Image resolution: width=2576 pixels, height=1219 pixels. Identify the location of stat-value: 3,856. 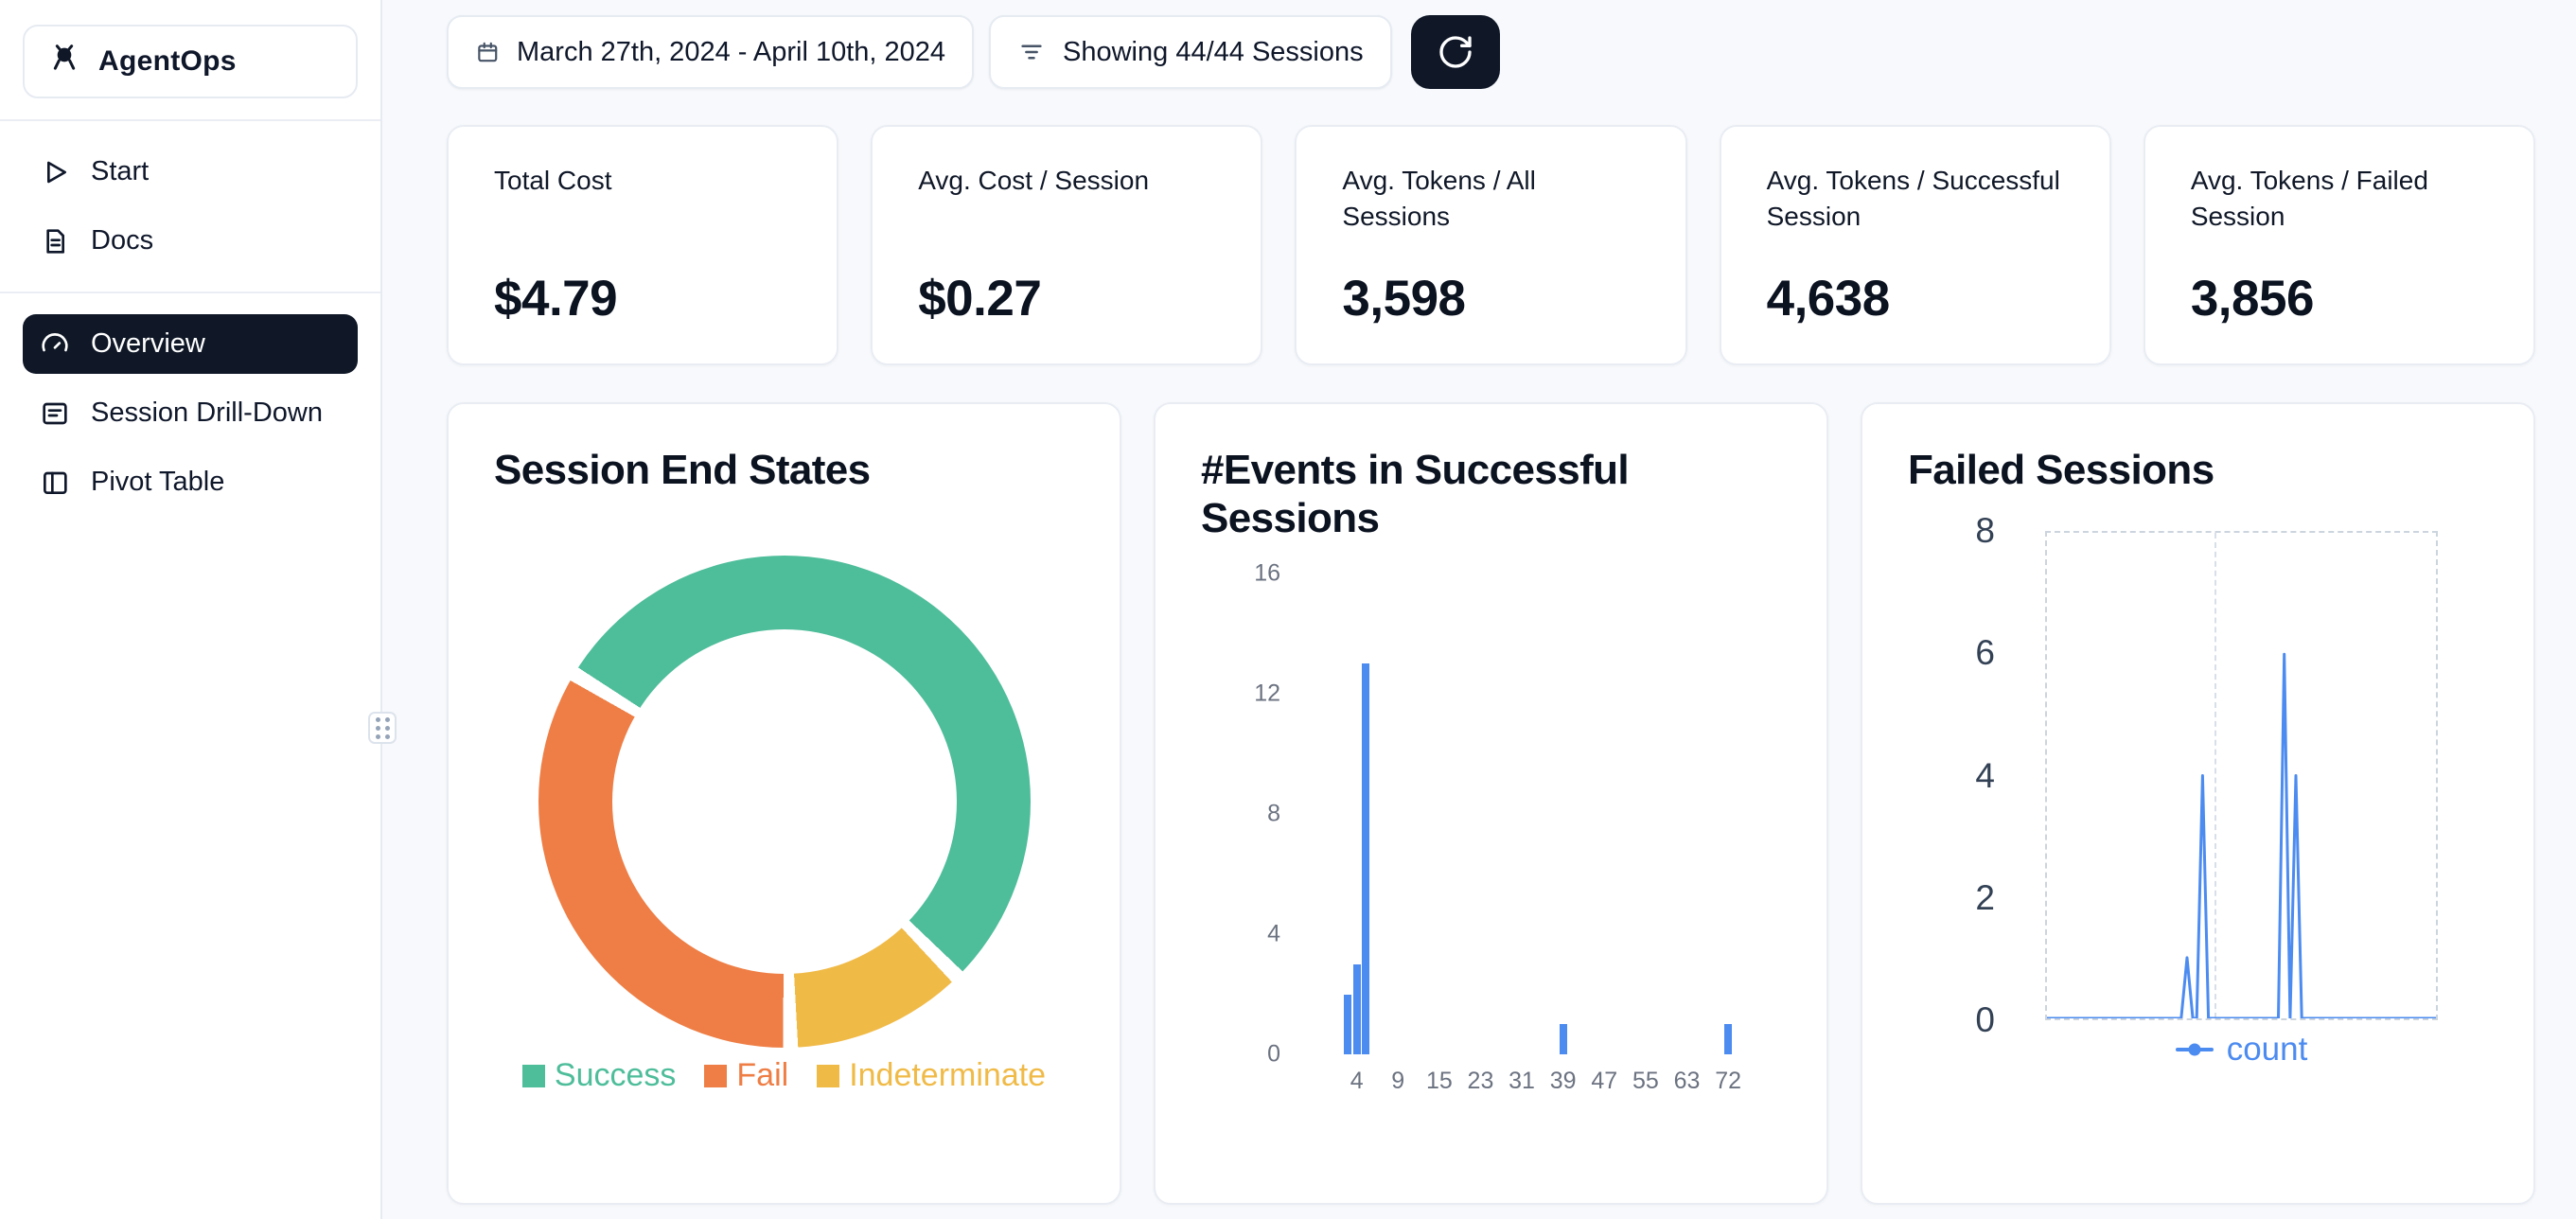
(2252, 299).